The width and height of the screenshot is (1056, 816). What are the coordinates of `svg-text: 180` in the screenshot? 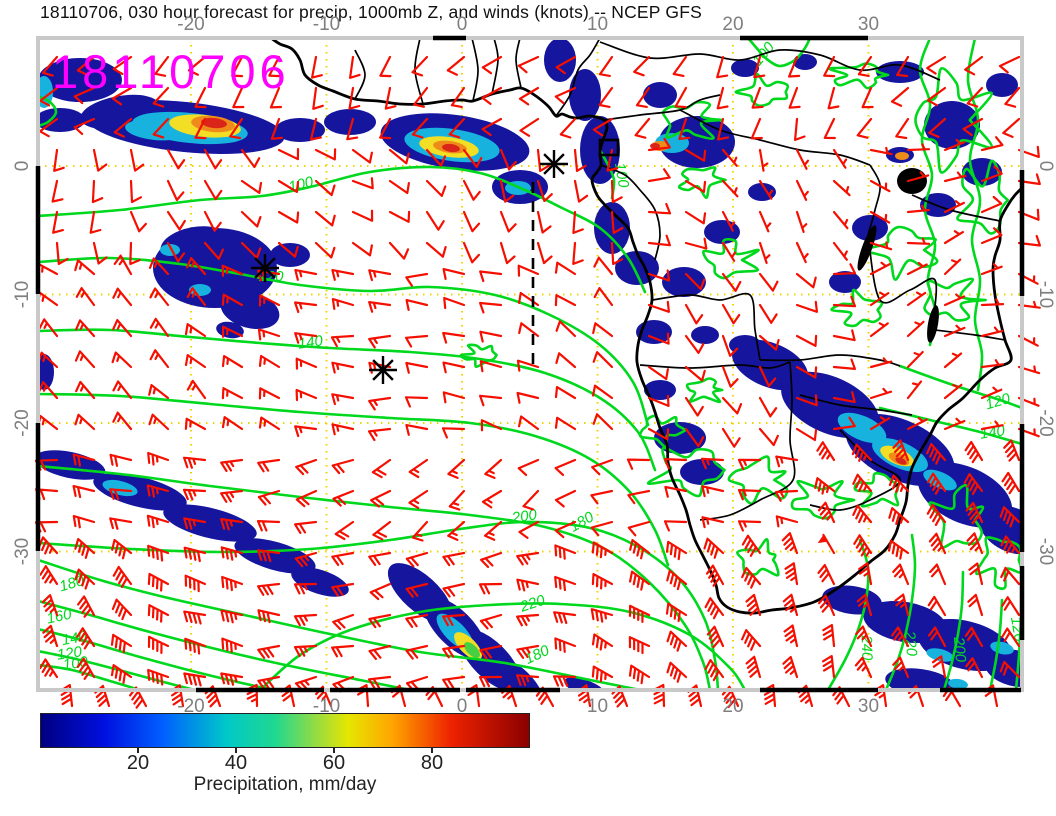 It's located at (582, 522).